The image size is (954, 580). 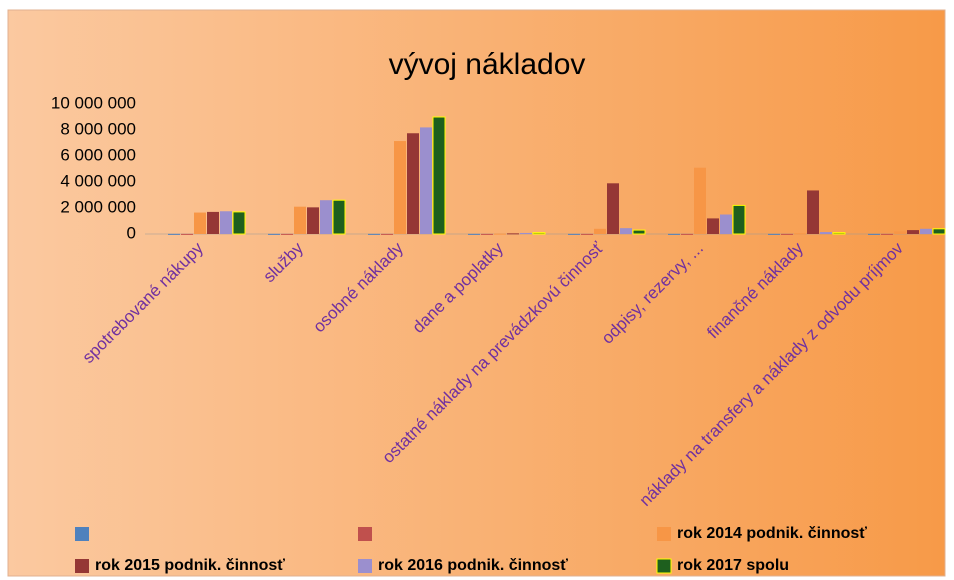 I want to click on y-tick-label: 10 000 000, so click(x=93, y=102).